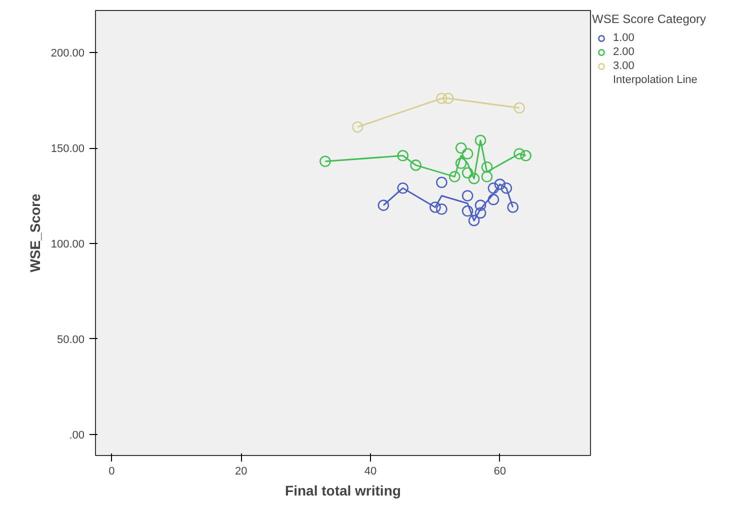 This screenshot has width=750, height=510. Describe the element at coordinates (67, 54) in the screenshot. I see `y-tick-label: 200.00` at that location.